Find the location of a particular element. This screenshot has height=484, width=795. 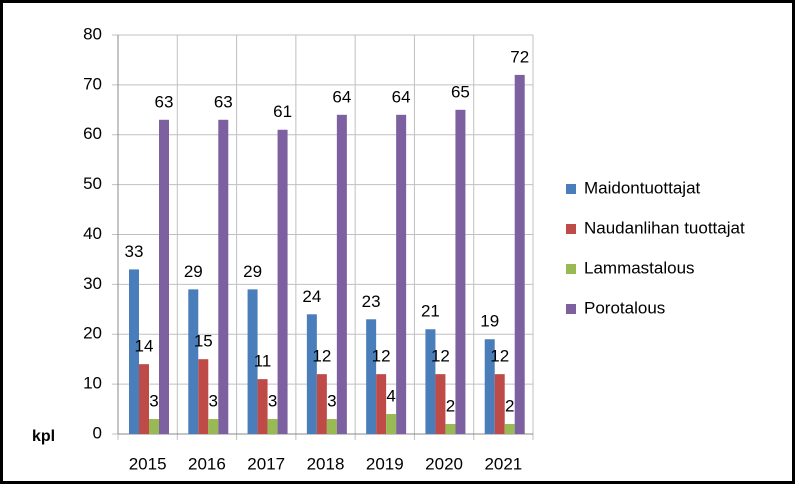

data-label: 23 is located at coordinates (371, 301).